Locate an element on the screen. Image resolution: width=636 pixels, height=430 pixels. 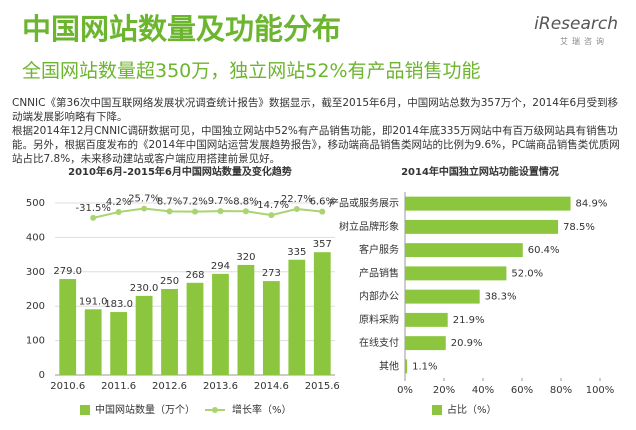
x-tick-label: 2011.6 is located at coordinates (118, 386).